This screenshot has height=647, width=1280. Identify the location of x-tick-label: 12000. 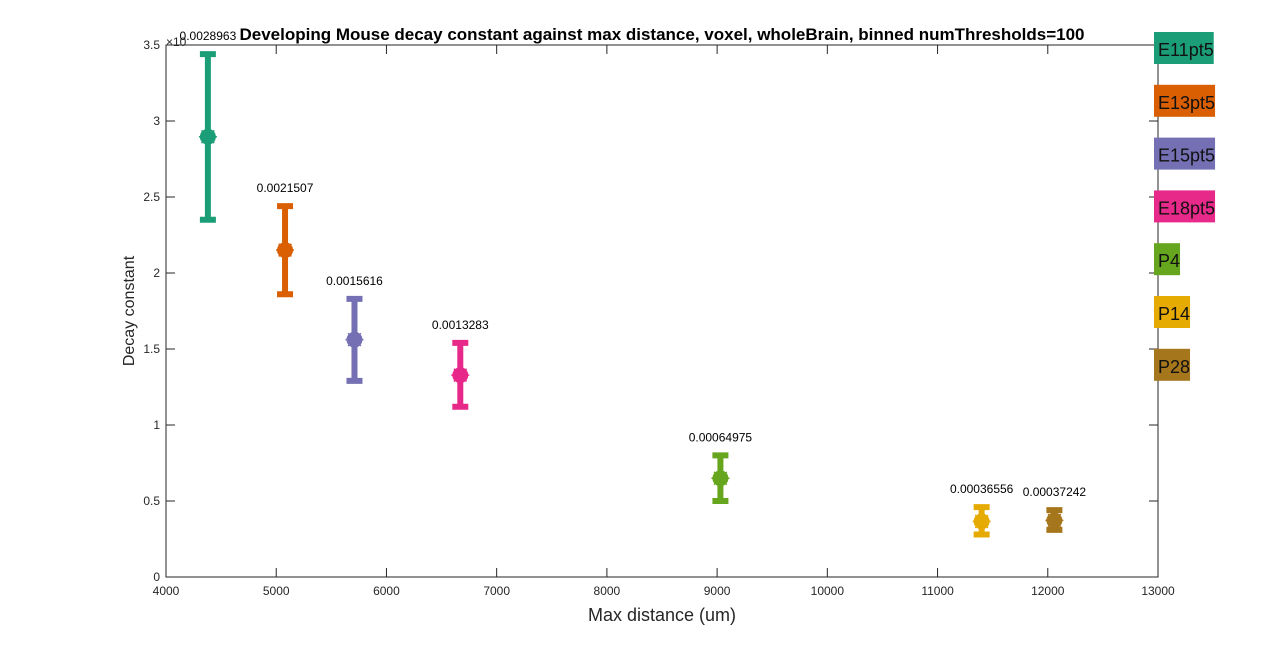
(1048, 591).